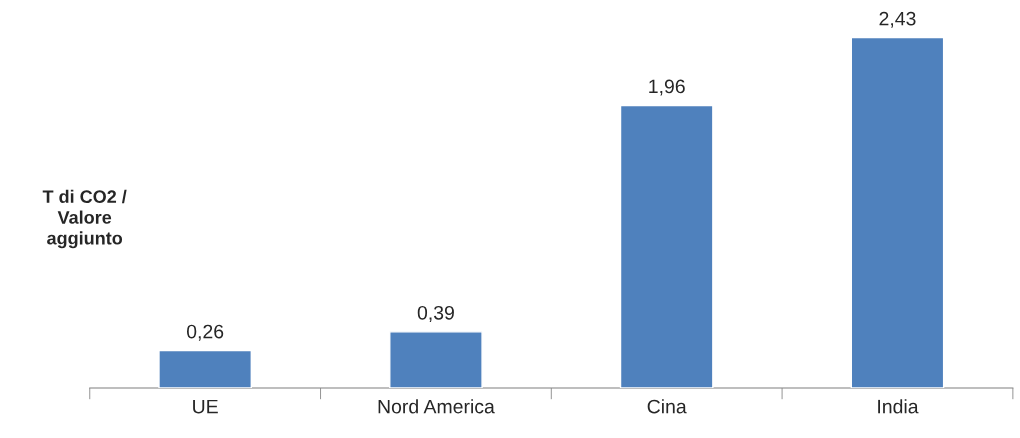 The width and height of the screenshot is (1020, 438). What do you see at coordinates (435, 313) in the screenshot?
I see `data-label: 0,39` at bounding box center [435, 313].